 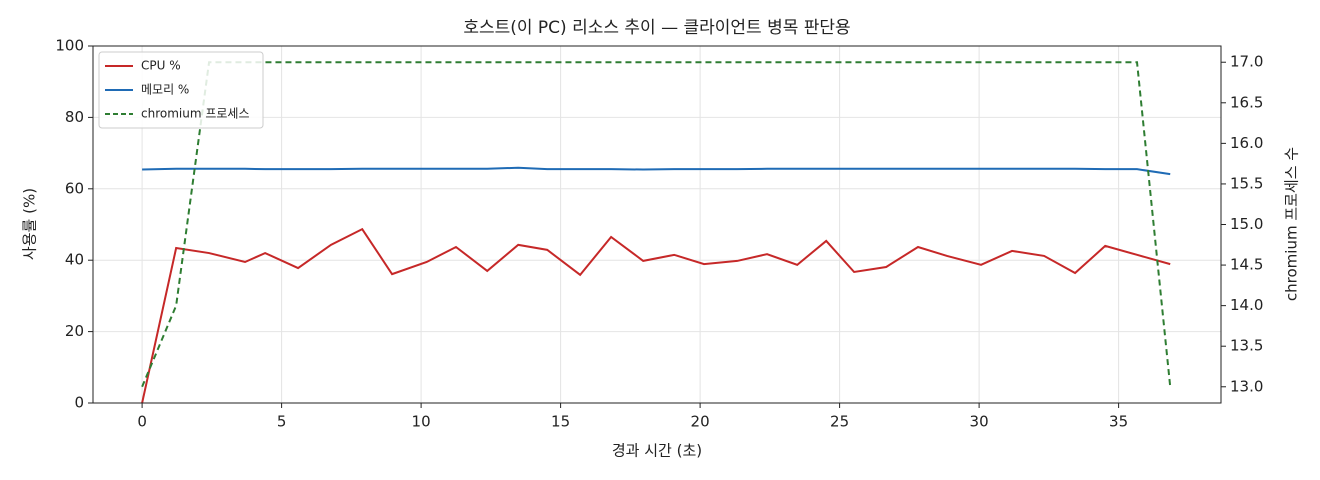 I want to click on y2-tick-label: 14.5, so click(x=1246, y=265).